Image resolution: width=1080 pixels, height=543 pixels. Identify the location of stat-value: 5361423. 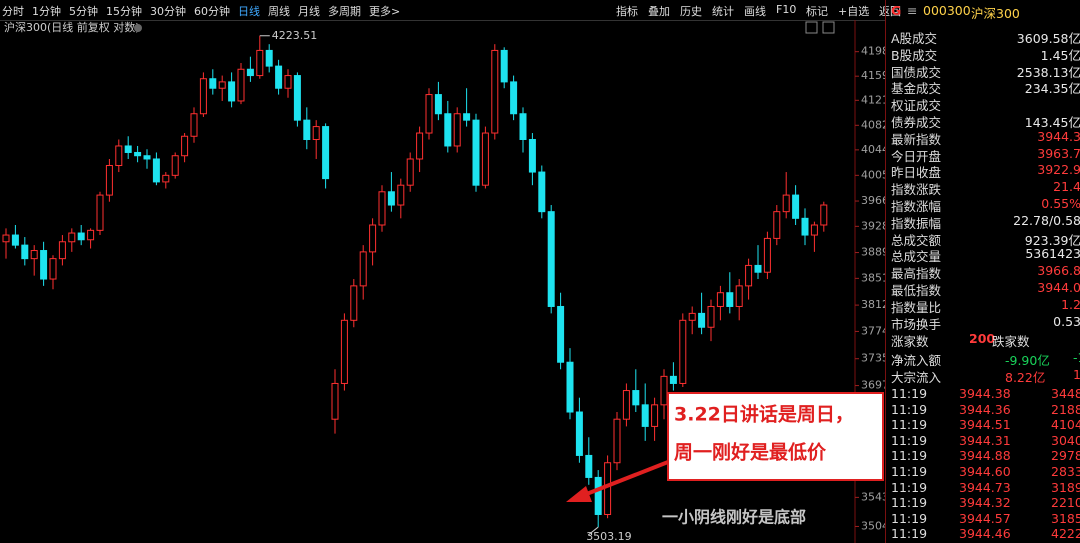
(1052, 254).